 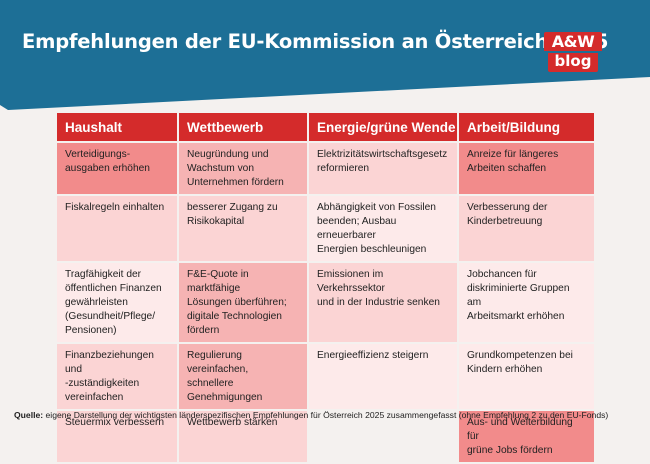 What do you see at coordinates (526, 168) in the screenshot?
I see `table-cell: Anreize für längeres Arbeiten schaffen` at bounding box center [526, 168].